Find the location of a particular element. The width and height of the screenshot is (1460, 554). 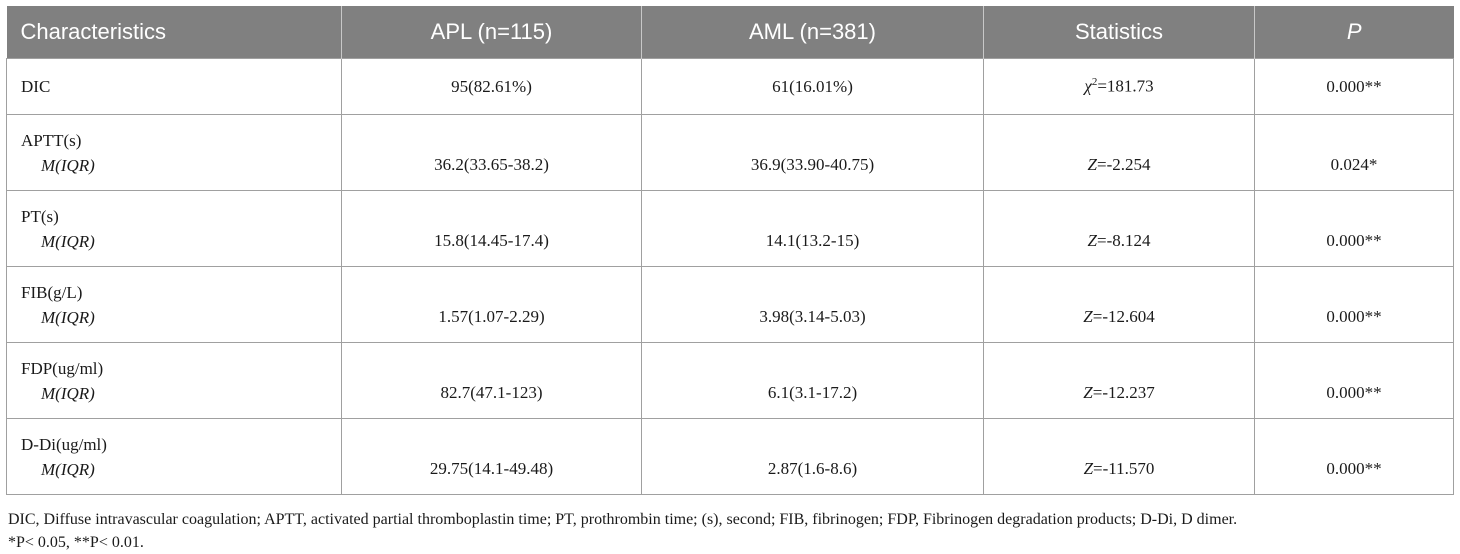

row-label-cell: PT(s) M(IQR) is located at coordinates (174, 228).